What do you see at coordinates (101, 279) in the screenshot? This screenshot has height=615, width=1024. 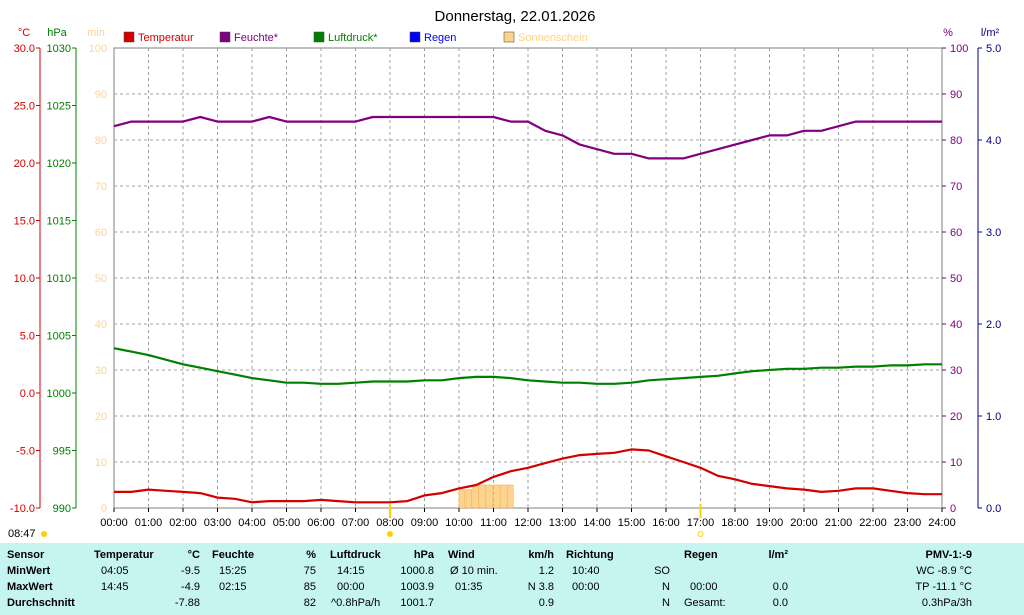 I see `sunshine-tick-label: 50` at bounding box center [101, 279].